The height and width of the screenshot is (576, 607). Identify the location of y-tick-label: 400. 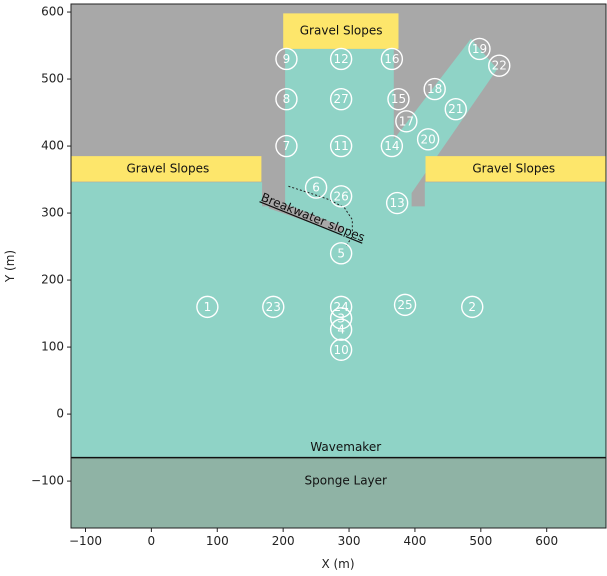
(52, 146).